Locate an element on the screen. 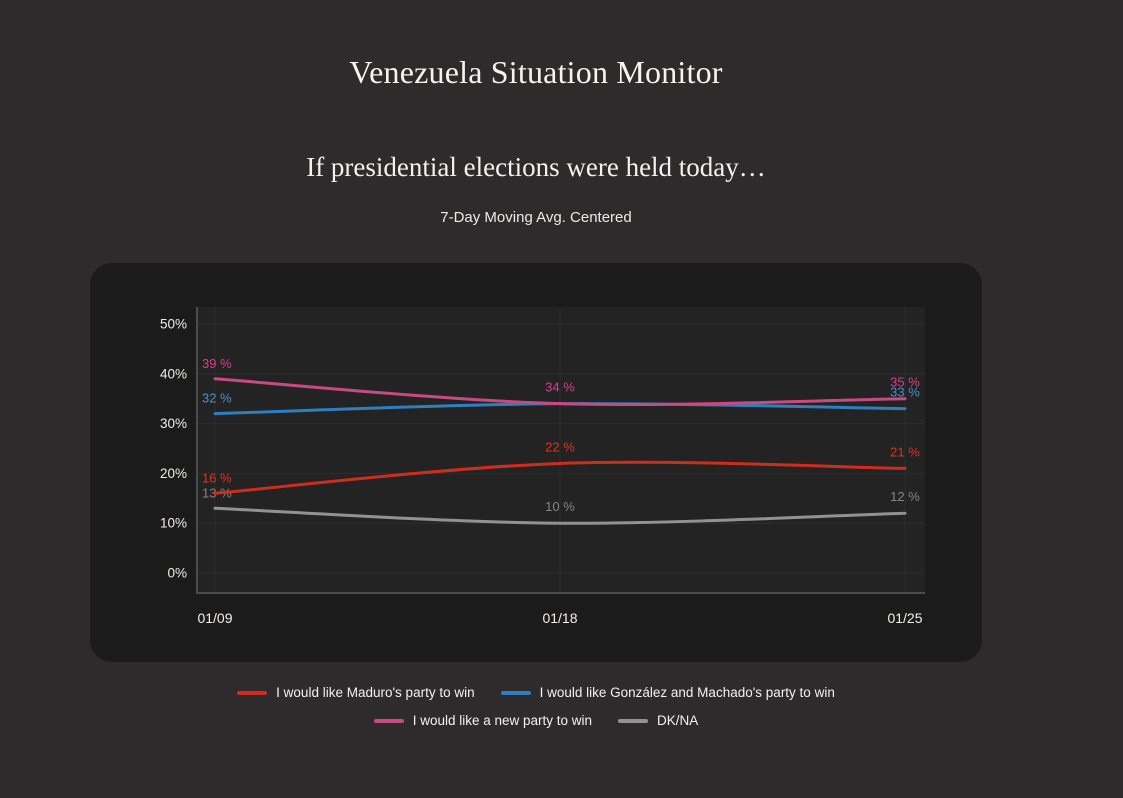  legend-item-3: DK/NA is located at coordinates (658, 720).